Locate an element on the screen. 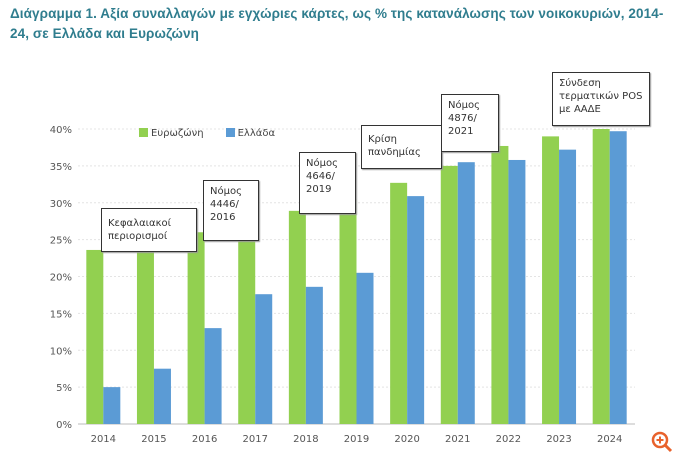  x-tick-label: 2021 is located at coordinates (457, 439).